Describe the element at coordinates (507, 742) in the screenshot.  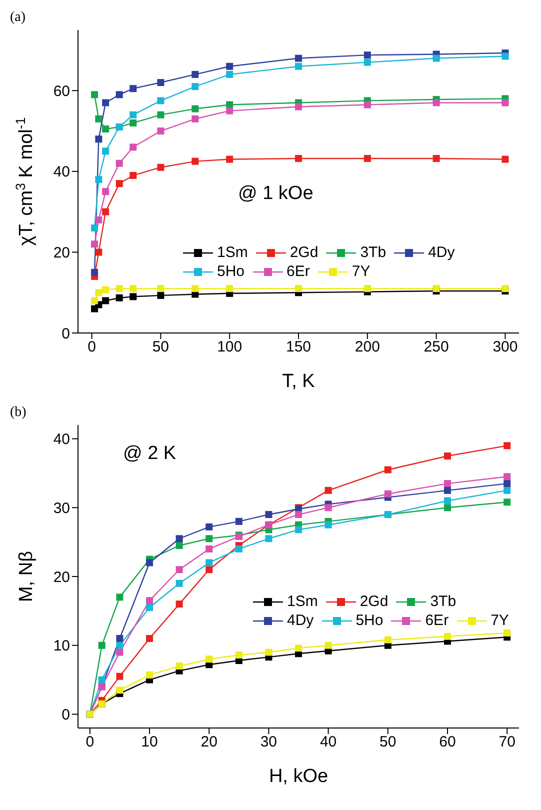
I see `x-tick-label: 70` at that location.